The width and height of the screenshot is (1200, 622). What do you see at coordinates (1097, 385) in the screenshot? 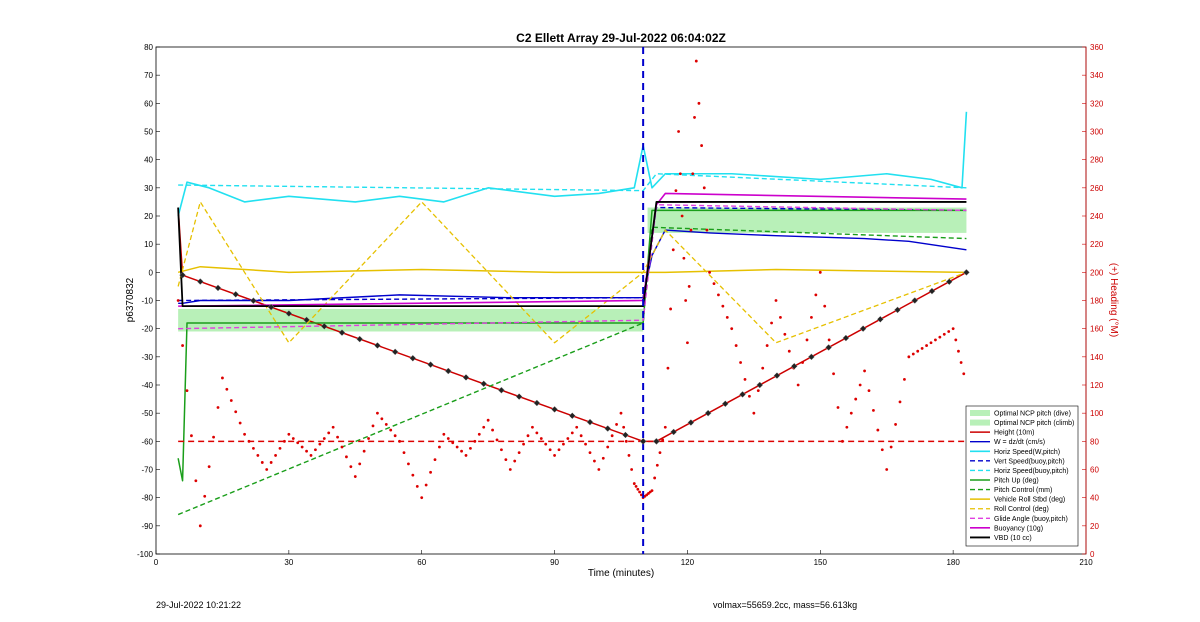
I see `y2-tick-label: 120` at bounding box center [1097, 385].